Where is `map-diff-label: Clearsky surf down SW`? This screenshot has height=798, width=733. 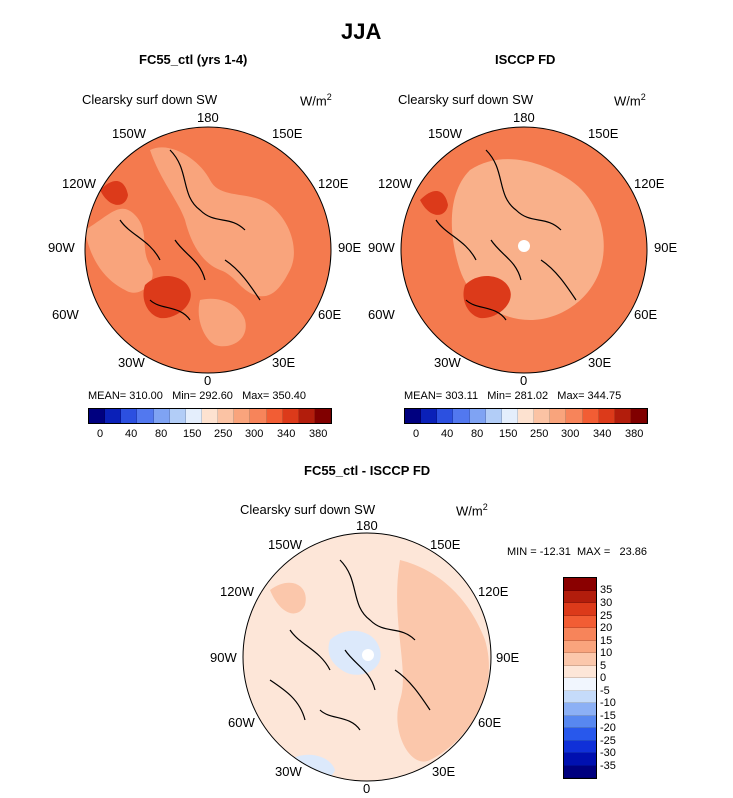 map-diff-label: Clearsky surf down SW is located at coordinates (308, 509).